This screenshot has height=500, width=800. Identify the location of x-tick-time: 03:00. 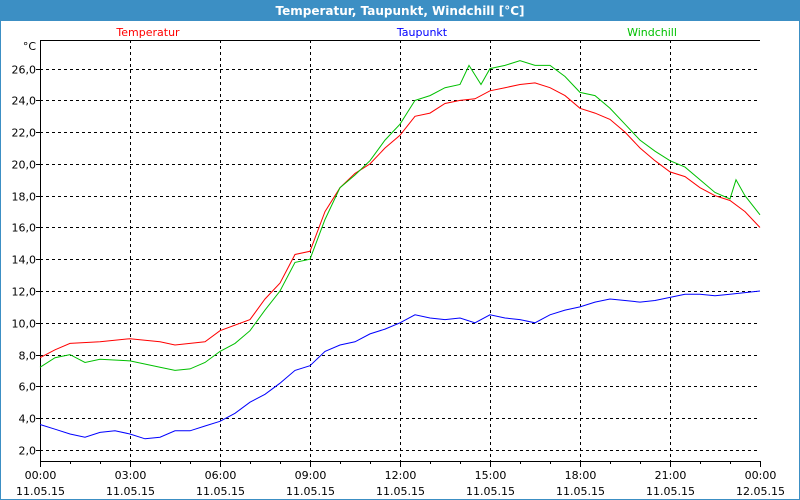
(131, 475).